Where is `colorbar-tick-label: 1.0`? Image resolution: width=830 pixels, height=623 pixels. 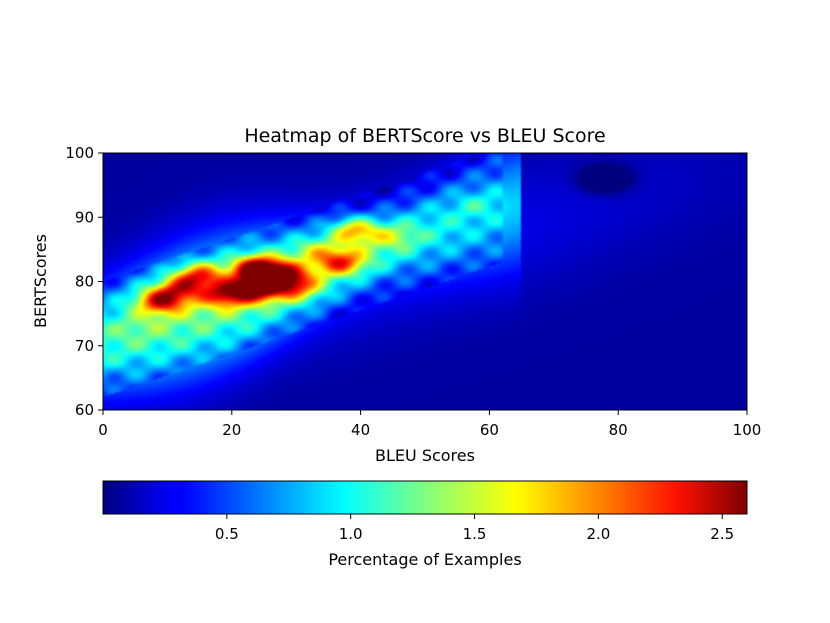
colorbar-tick-label: 1.0 is located at coordinates (351, 534).